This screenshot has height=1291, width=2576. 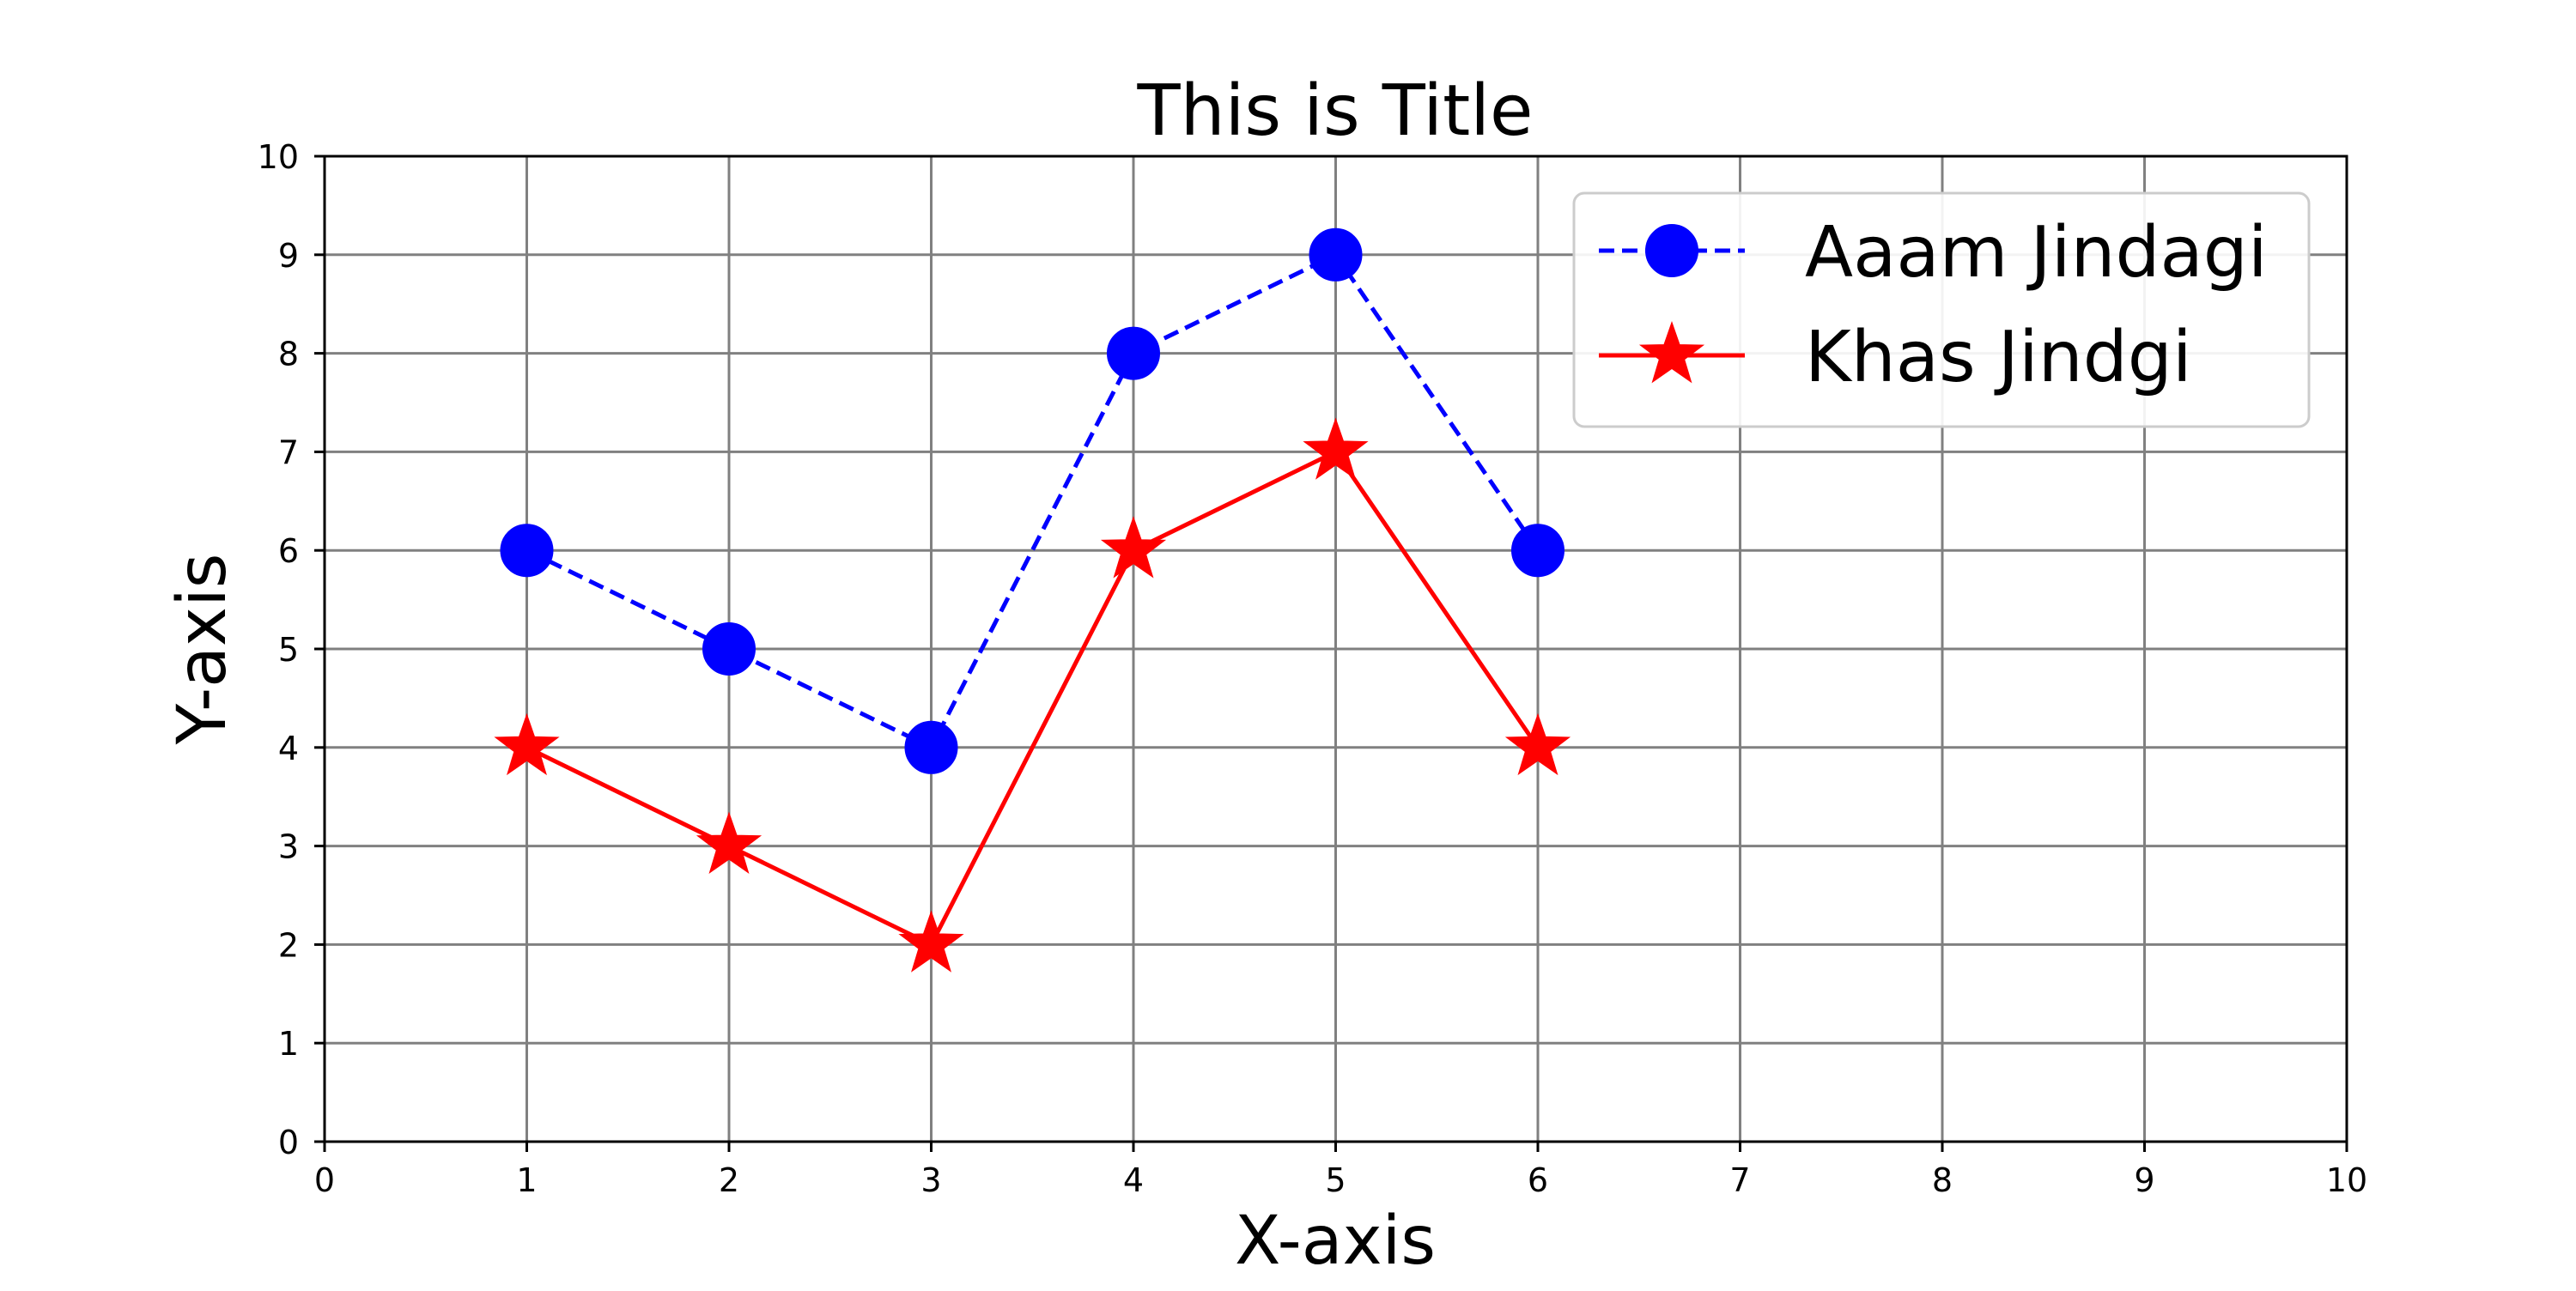 I want to click on x-tick-label: 10, so click(x=2346, y=1180).